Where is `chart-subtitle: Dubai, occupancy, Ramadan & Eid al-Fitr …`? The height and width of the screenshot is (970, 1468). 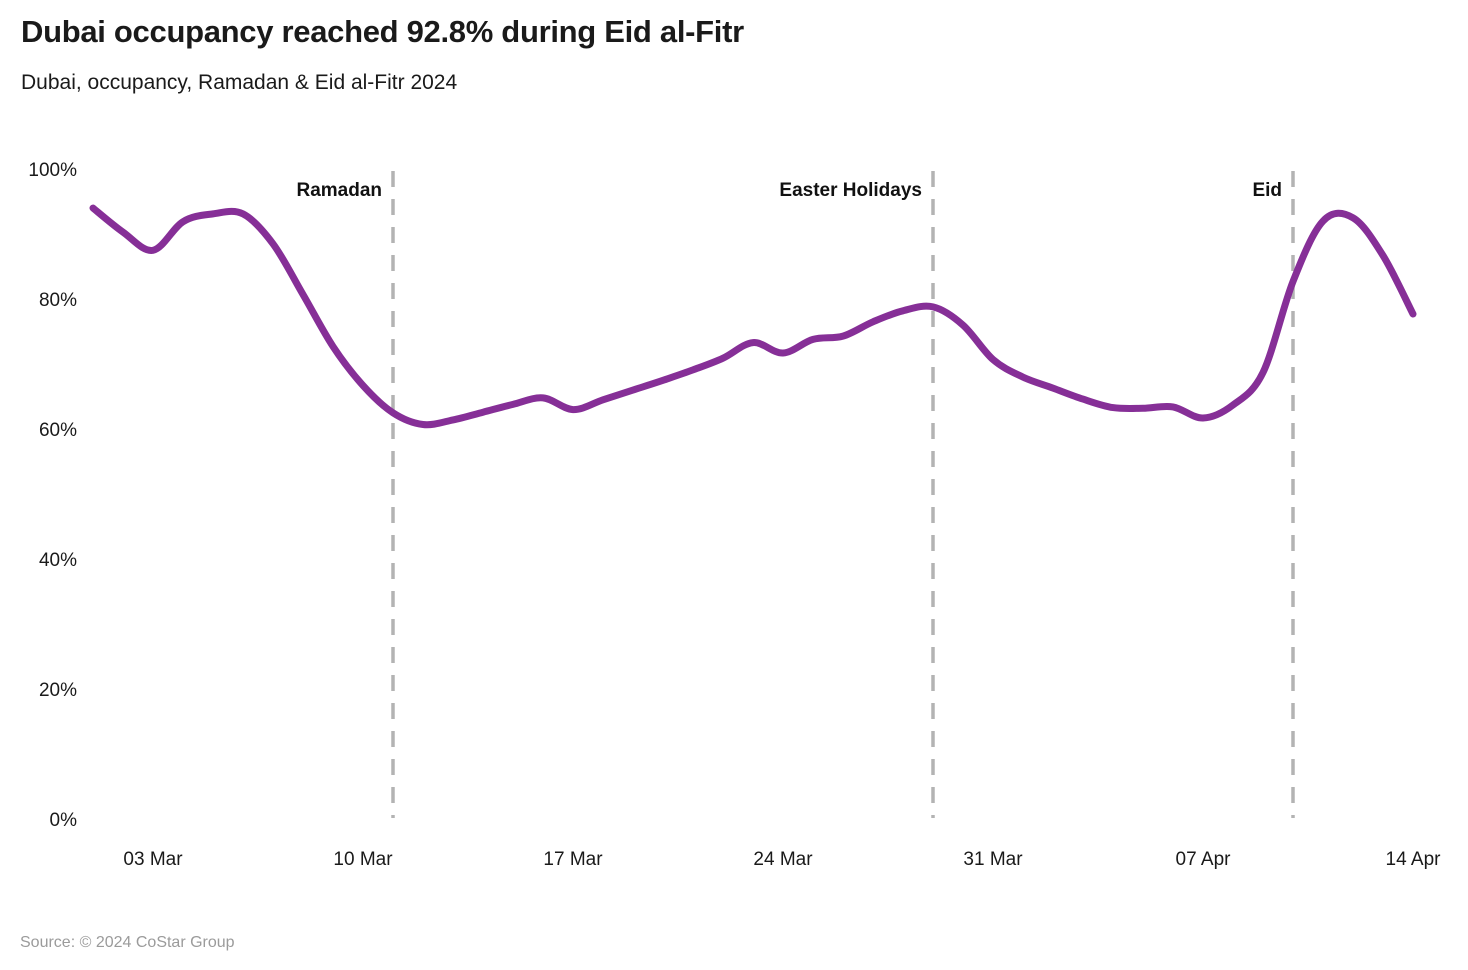
chart-subtitle: Dubai, occupancy, Ramadan & Eid al-Fitr … is located at coordinates (239, 82).